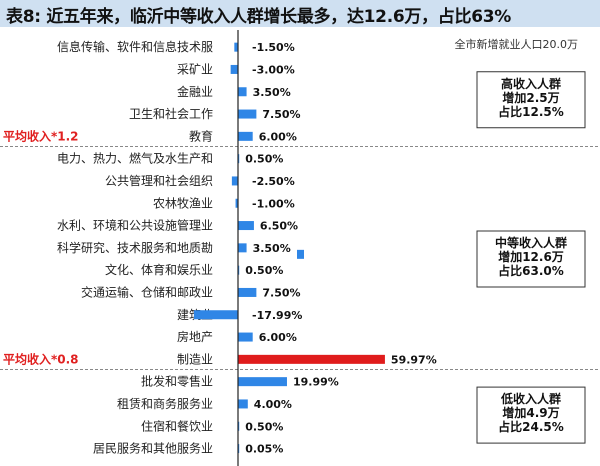  I want to click on group-text: 占比12.5%, so click(531, 111).